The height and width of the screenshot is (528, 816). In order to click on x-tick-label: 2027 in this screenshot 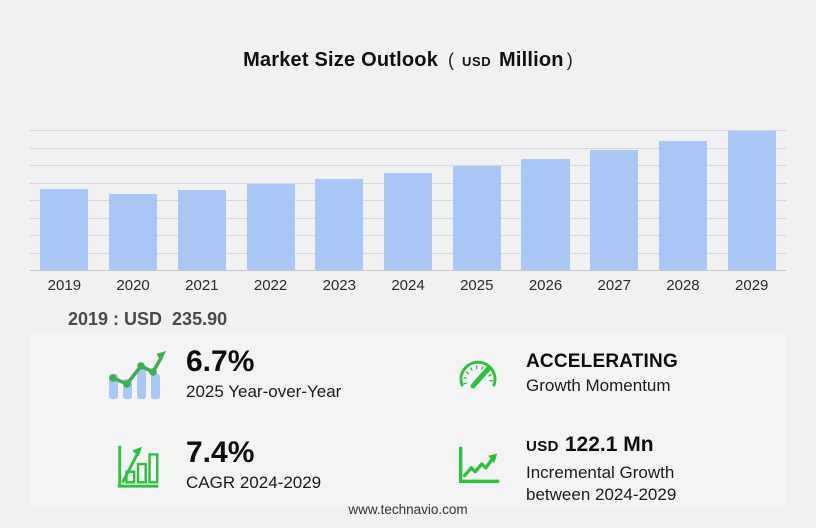, I will do `click(614, 285)`.